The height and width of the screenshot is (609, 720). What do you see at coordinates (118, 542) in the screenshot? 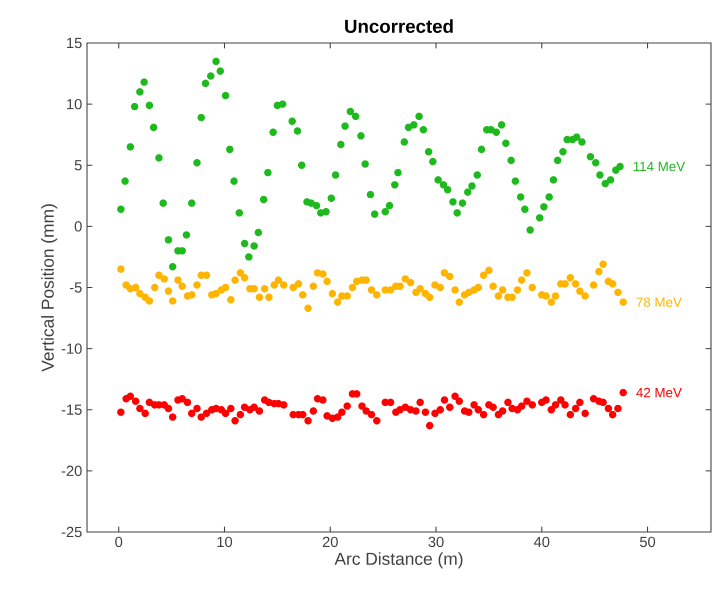
I see `x-tick-label: 0` at bounding box center [118, 542].